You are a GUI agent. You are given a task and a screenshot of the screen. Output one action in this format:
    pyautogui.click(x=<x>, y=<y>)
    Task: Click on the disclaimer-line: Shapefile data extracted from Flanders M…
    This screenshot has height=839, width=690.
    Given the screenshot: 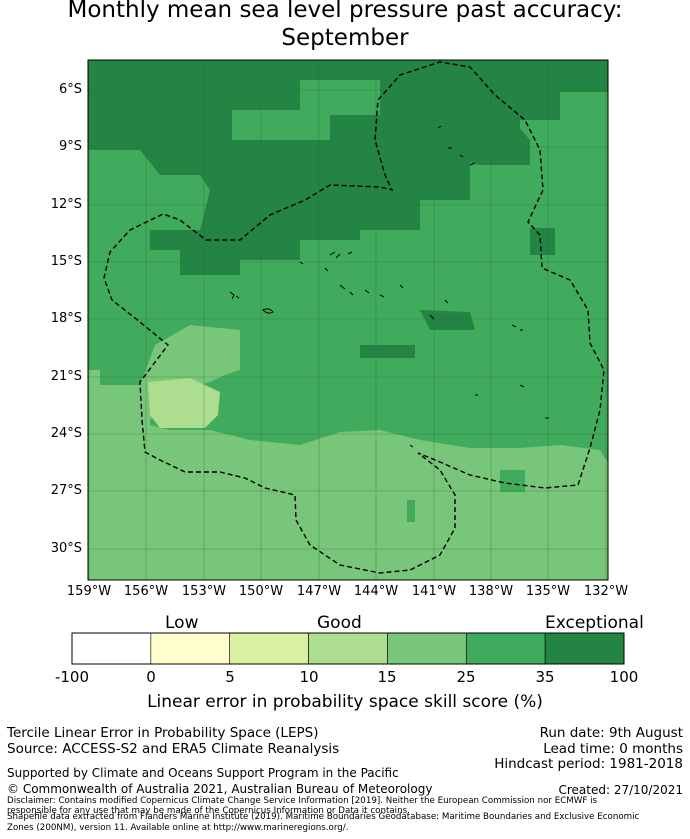 What is the action you would take?
    pyautogui.click(x=323, y=817)
    